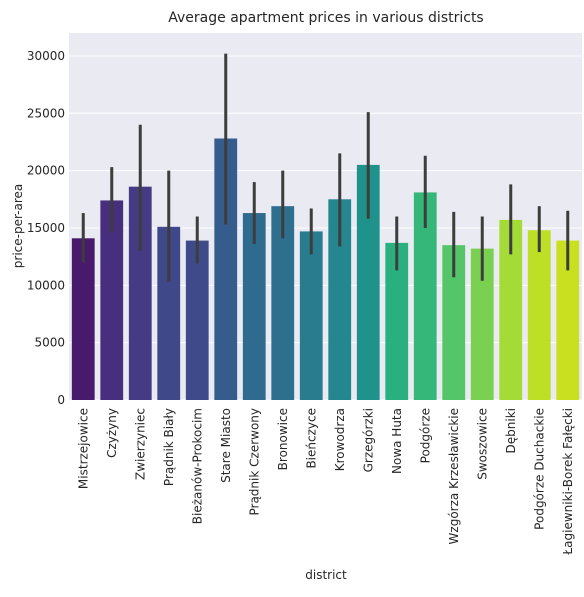  What do you see at coordinates (368, 440) in the screenshot?
I see `x-tick-label: Grzegórzki` at bounding box center [368, 440].